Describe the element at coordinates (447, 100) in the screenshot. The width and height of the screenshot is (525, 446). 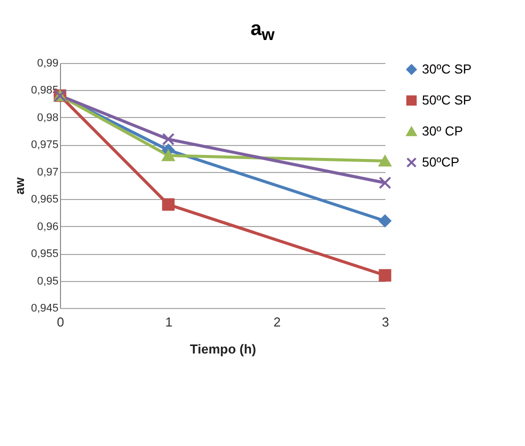
I see `legend-label: 50ºC SP` at that location.